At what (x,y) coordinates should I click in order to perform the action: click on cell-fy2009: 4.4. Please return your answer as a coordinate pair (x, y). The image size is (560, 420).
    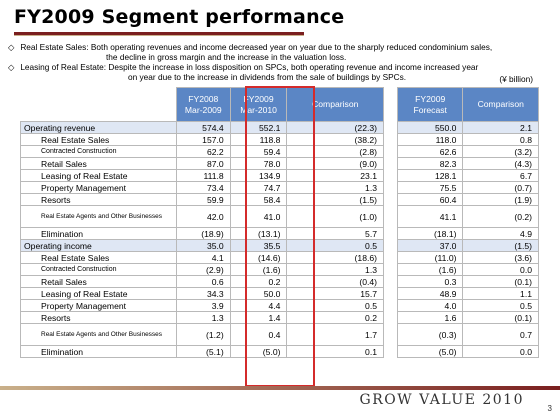
    Looking at the image, I should click on (258, 305).